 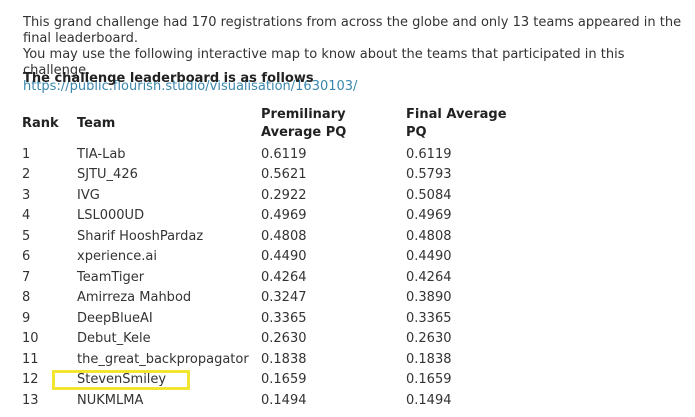 What do you see at coordinates (30, 339) in the screenshot?
I see `cell-rank: 10` at bounding box center [30, 339].